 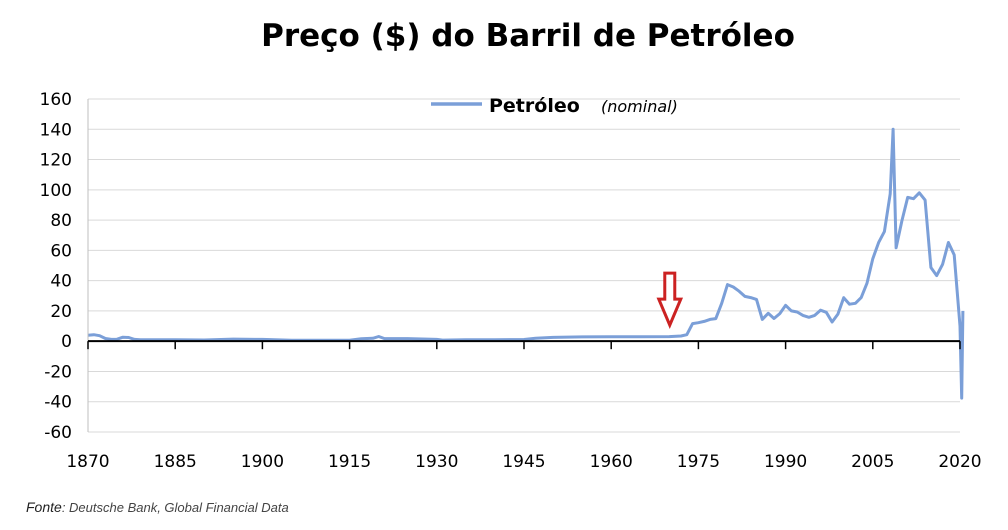 What do you see at coordinates (56, 130) in the screenshot?
I see `y-tick-label: 140` at bounding box center [56, 130].